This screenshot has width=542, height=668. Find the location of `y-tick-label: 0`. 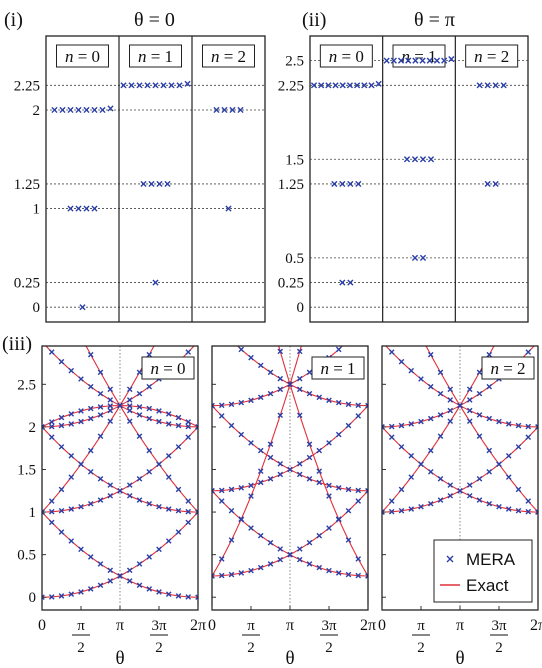

y-tick-label: 0 is located at coordinates (33, 598).